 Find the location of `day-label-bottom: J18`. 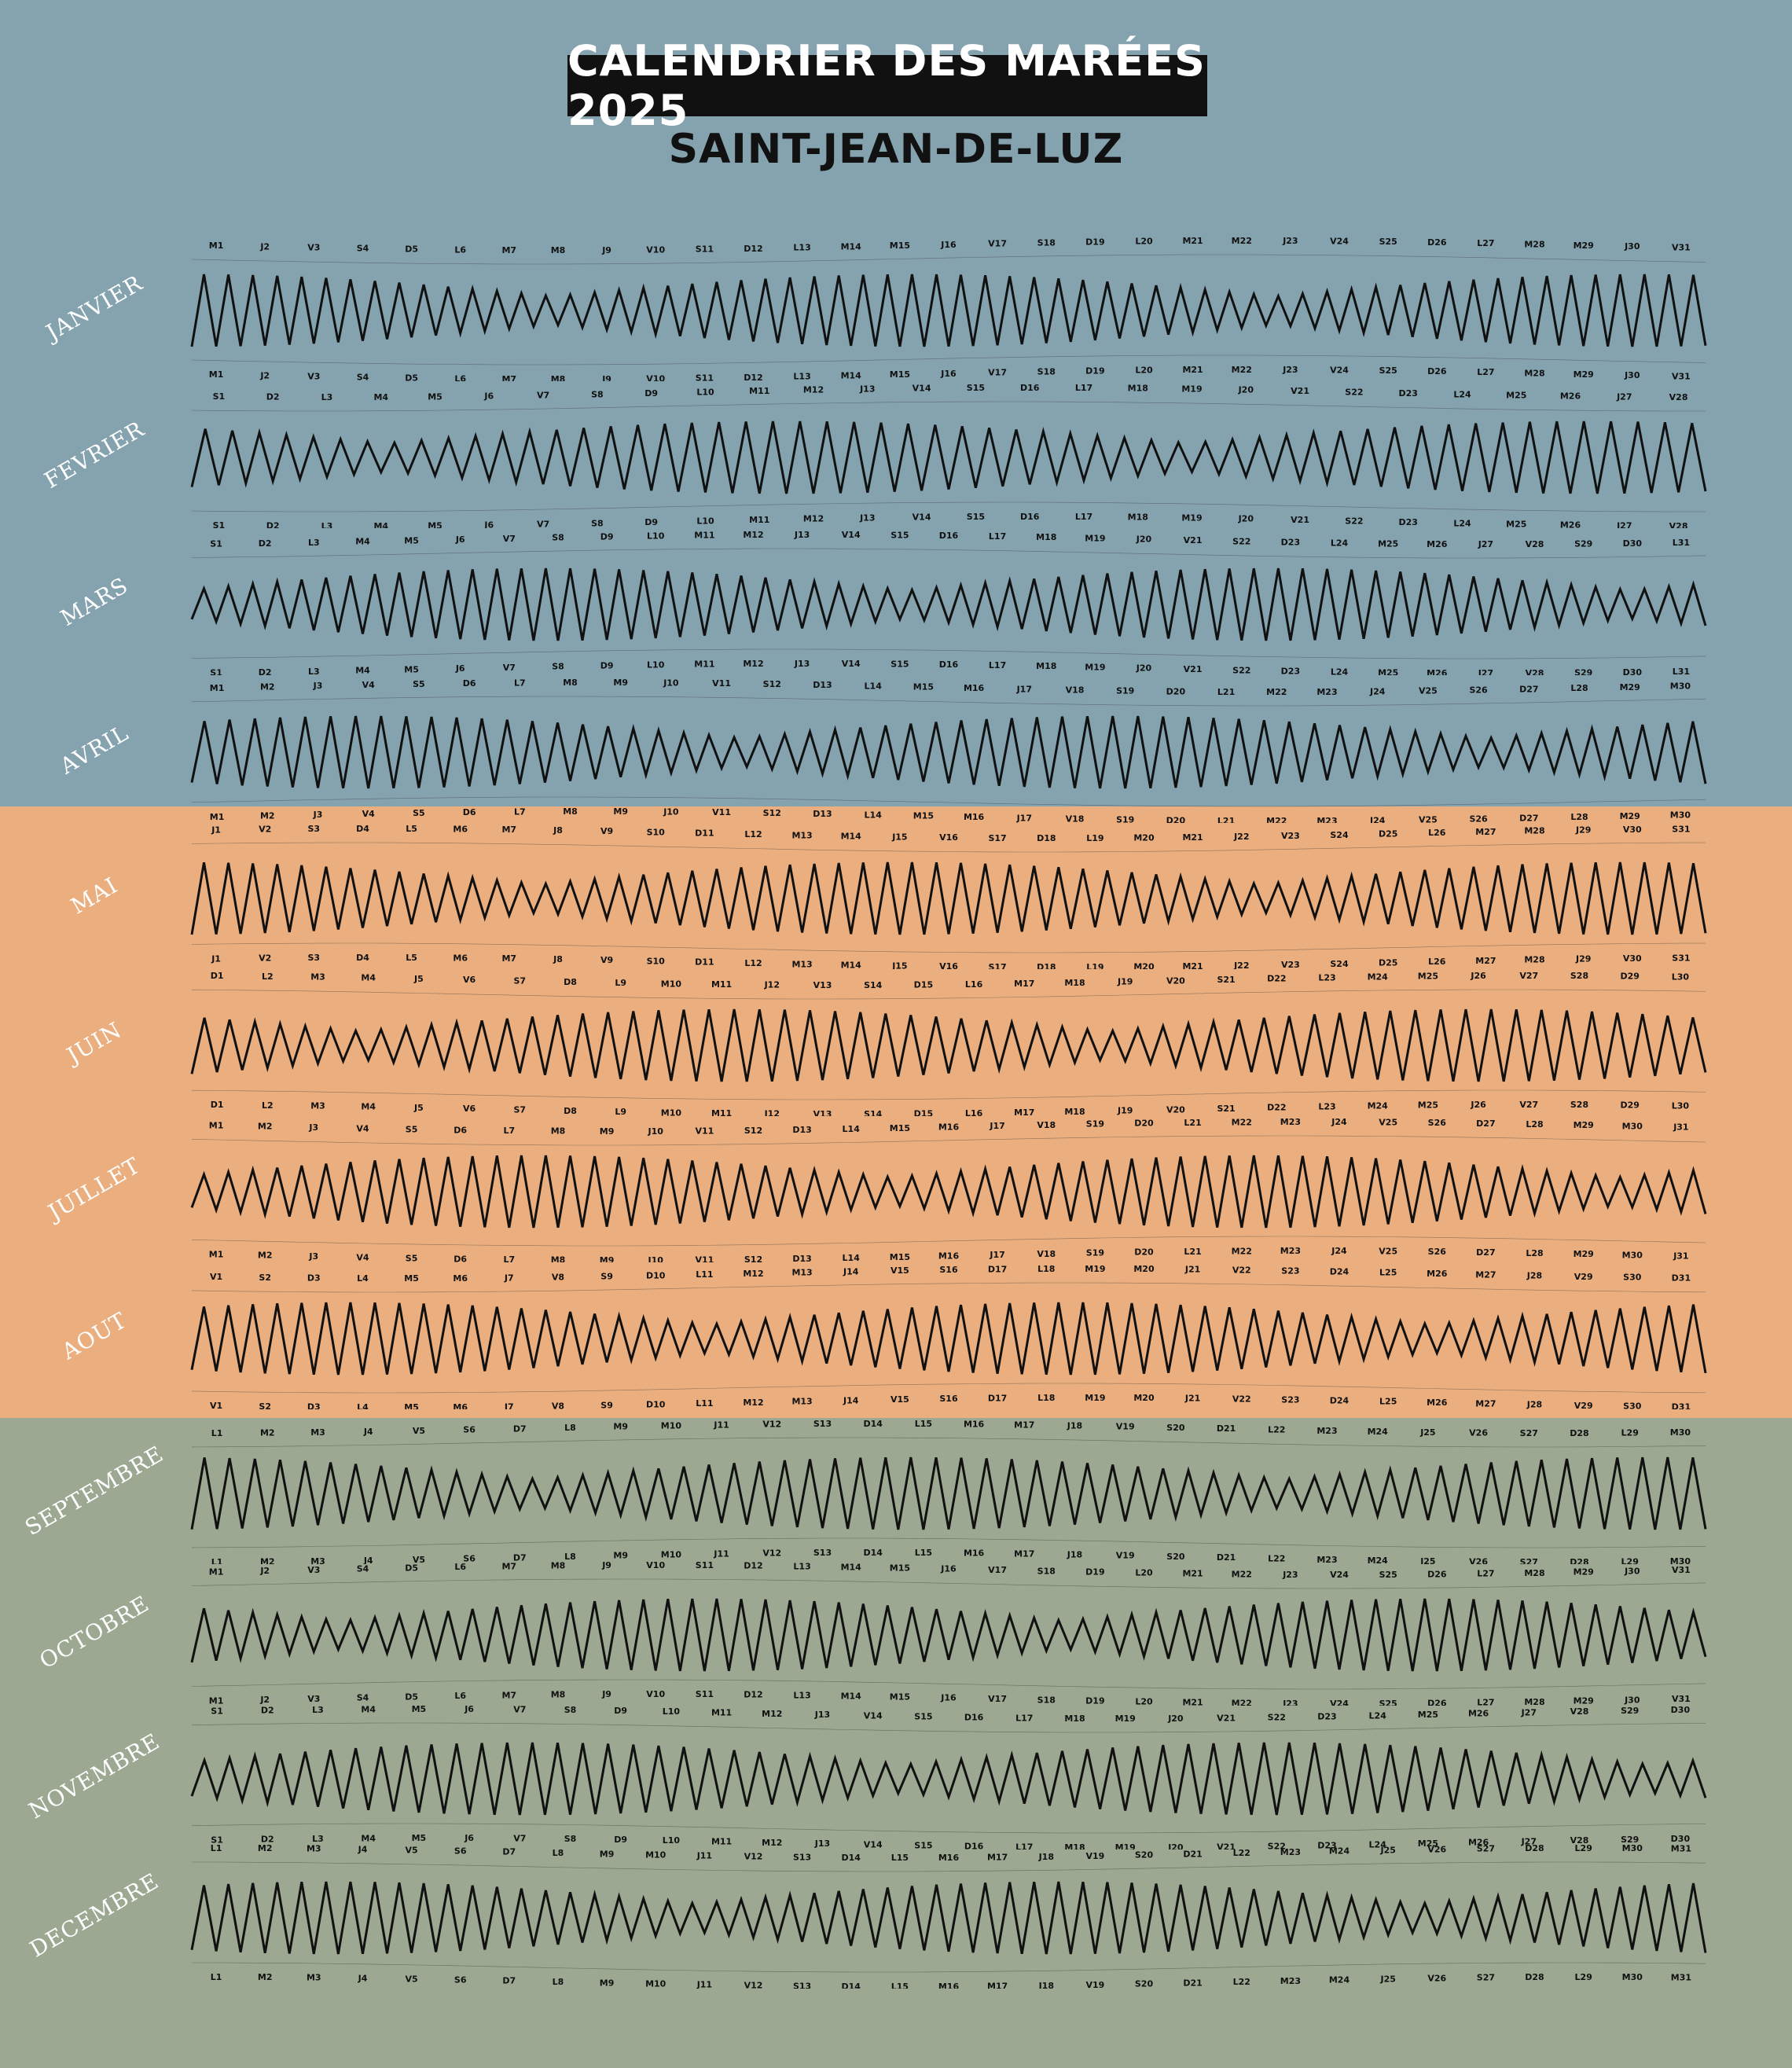

day-label-bottom: J18 is located at coordinates (1046, 1985).